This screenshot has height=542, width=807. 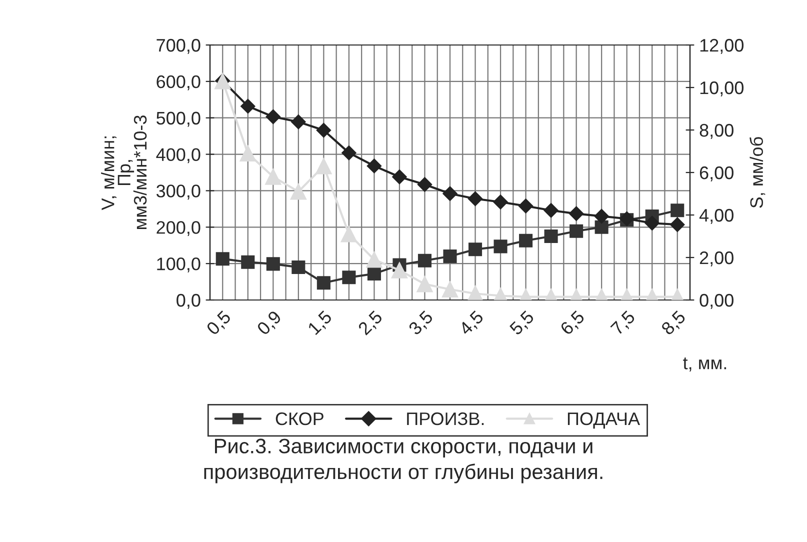 I want to click on x-tick-label: 1,5, so click(x=320, y=323).